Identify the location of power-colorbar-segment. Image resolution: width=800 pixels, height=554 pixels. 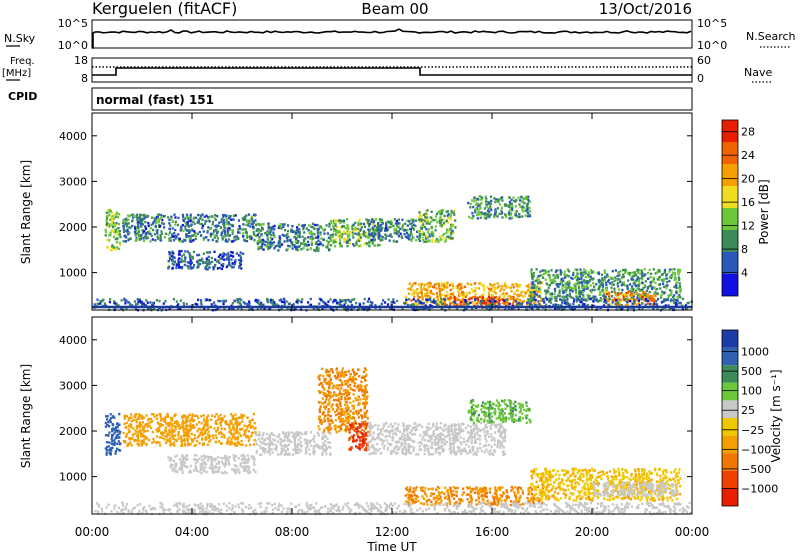
(730, 197).